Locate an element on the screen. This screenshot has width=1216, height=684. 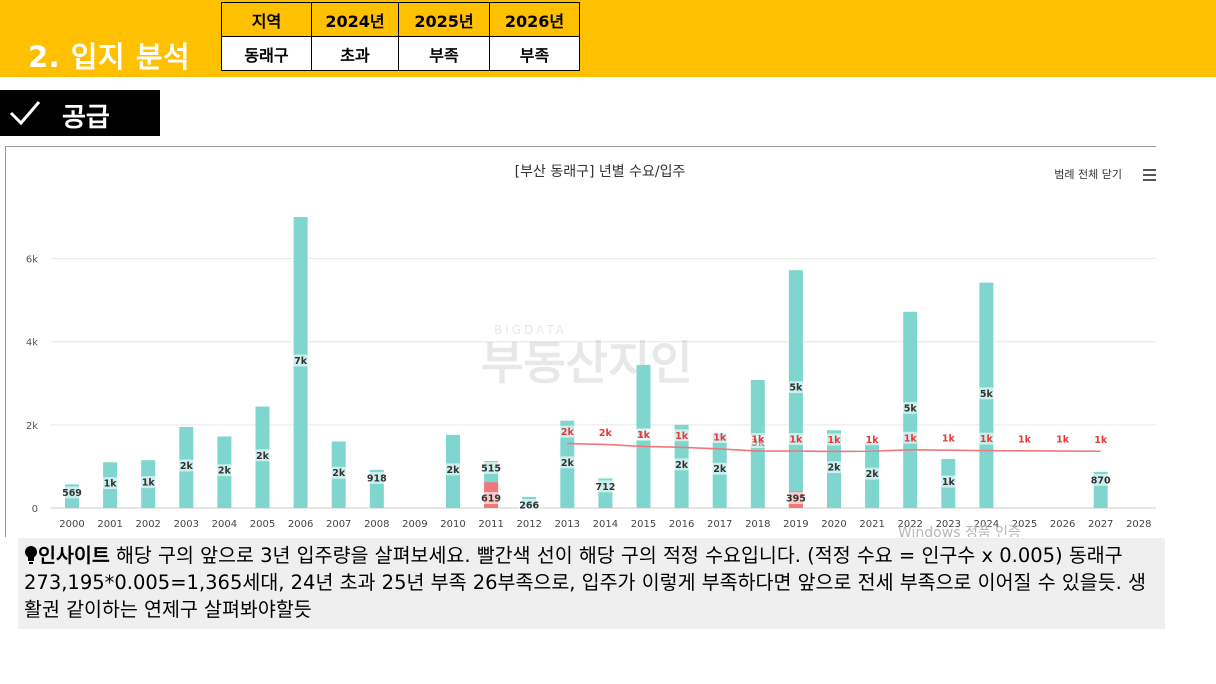
x-tick-label: 2012 is located at coordinates (528, 524).